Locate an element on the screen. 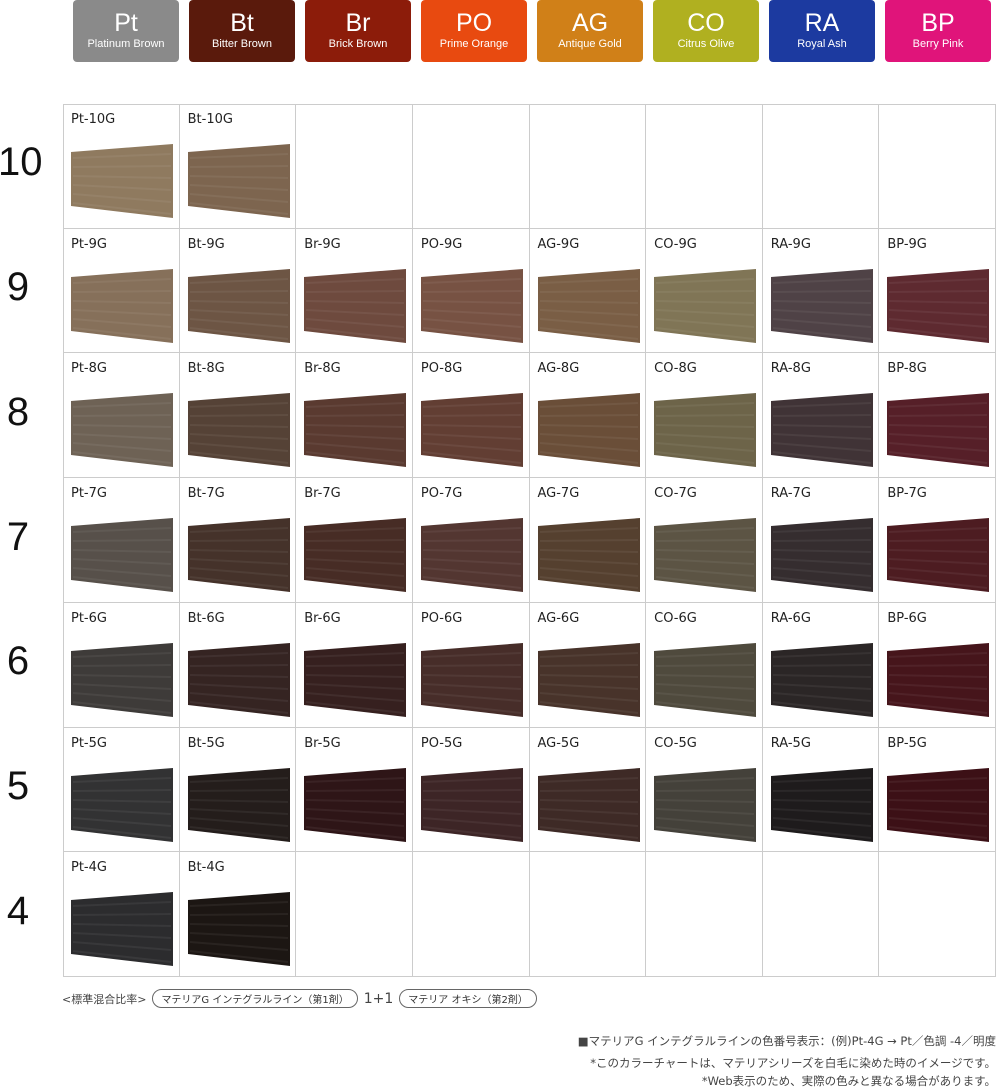 This screenshot has width=1000, height=1090. product-pill: マテリアG インテグラルライン（第1剤） is located at coordinates (255, 998).